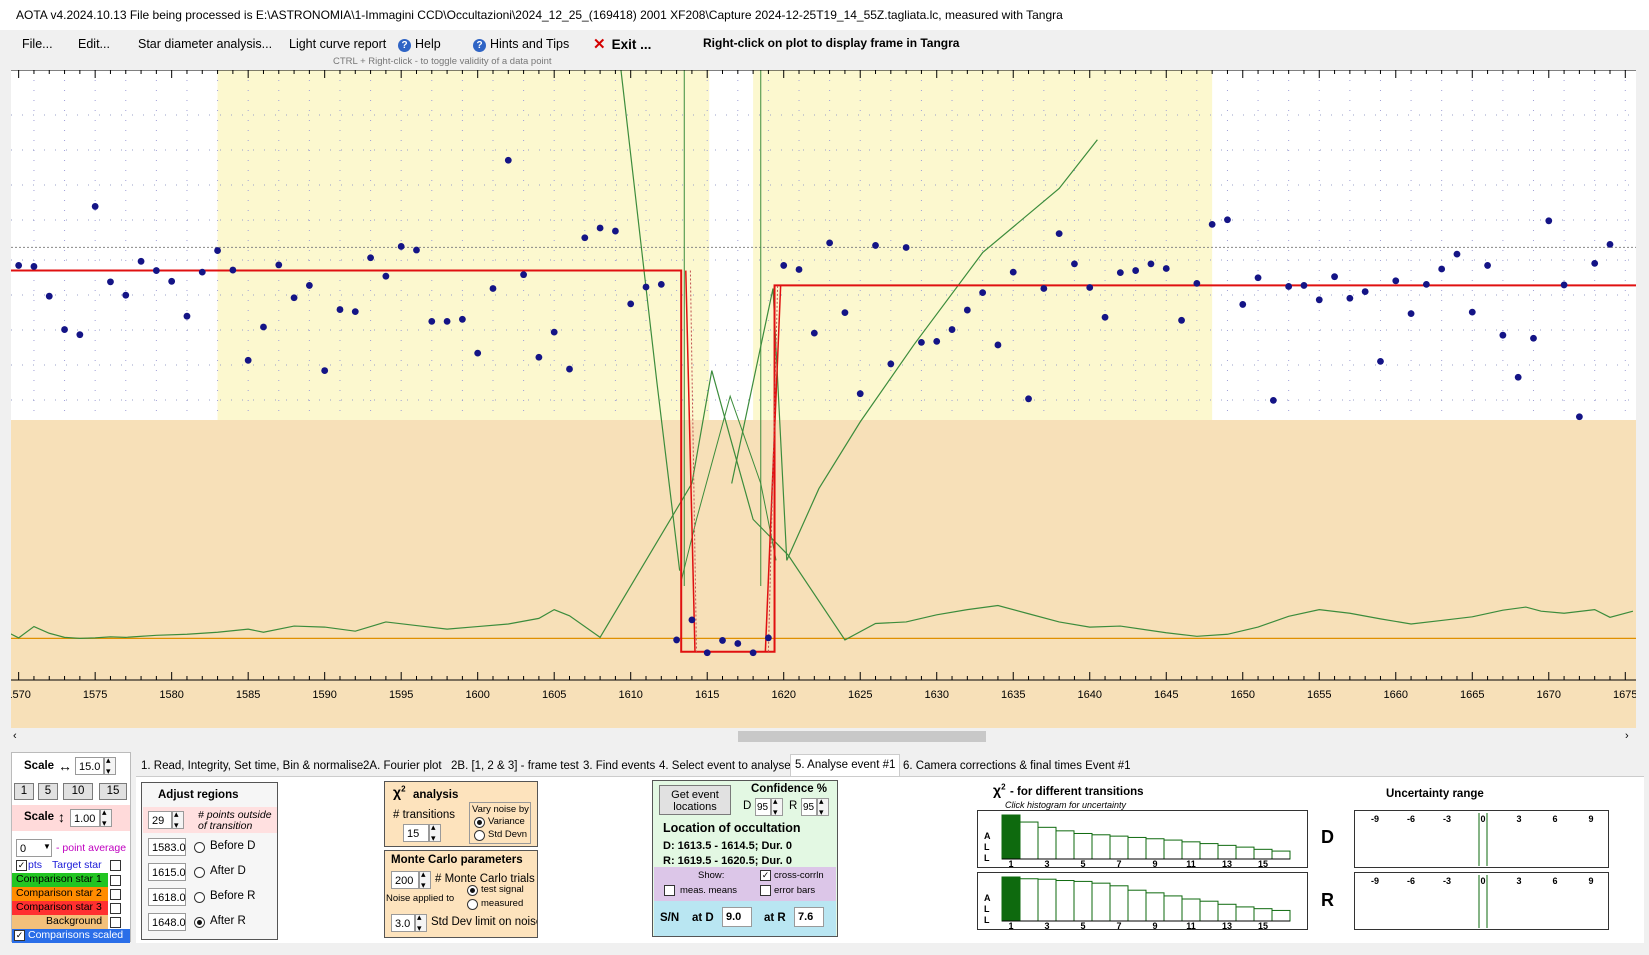 The image size is (1649, 955). What do you see at coordinates (85, 818) in the screenshot?
I see `scale-v-input: 1.00` at bounding box center [85, 818].